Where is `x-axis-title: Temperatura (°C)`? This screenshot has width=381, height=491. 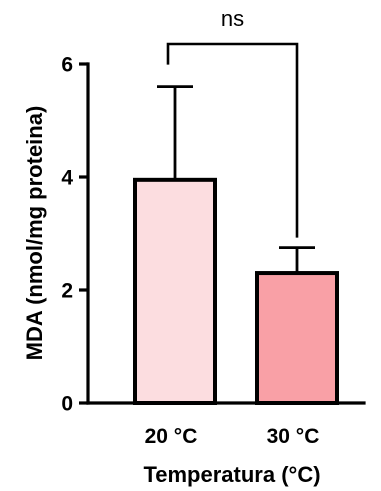 x-axis-title: Temperatura (°C) is located at coordinates (231, 474).